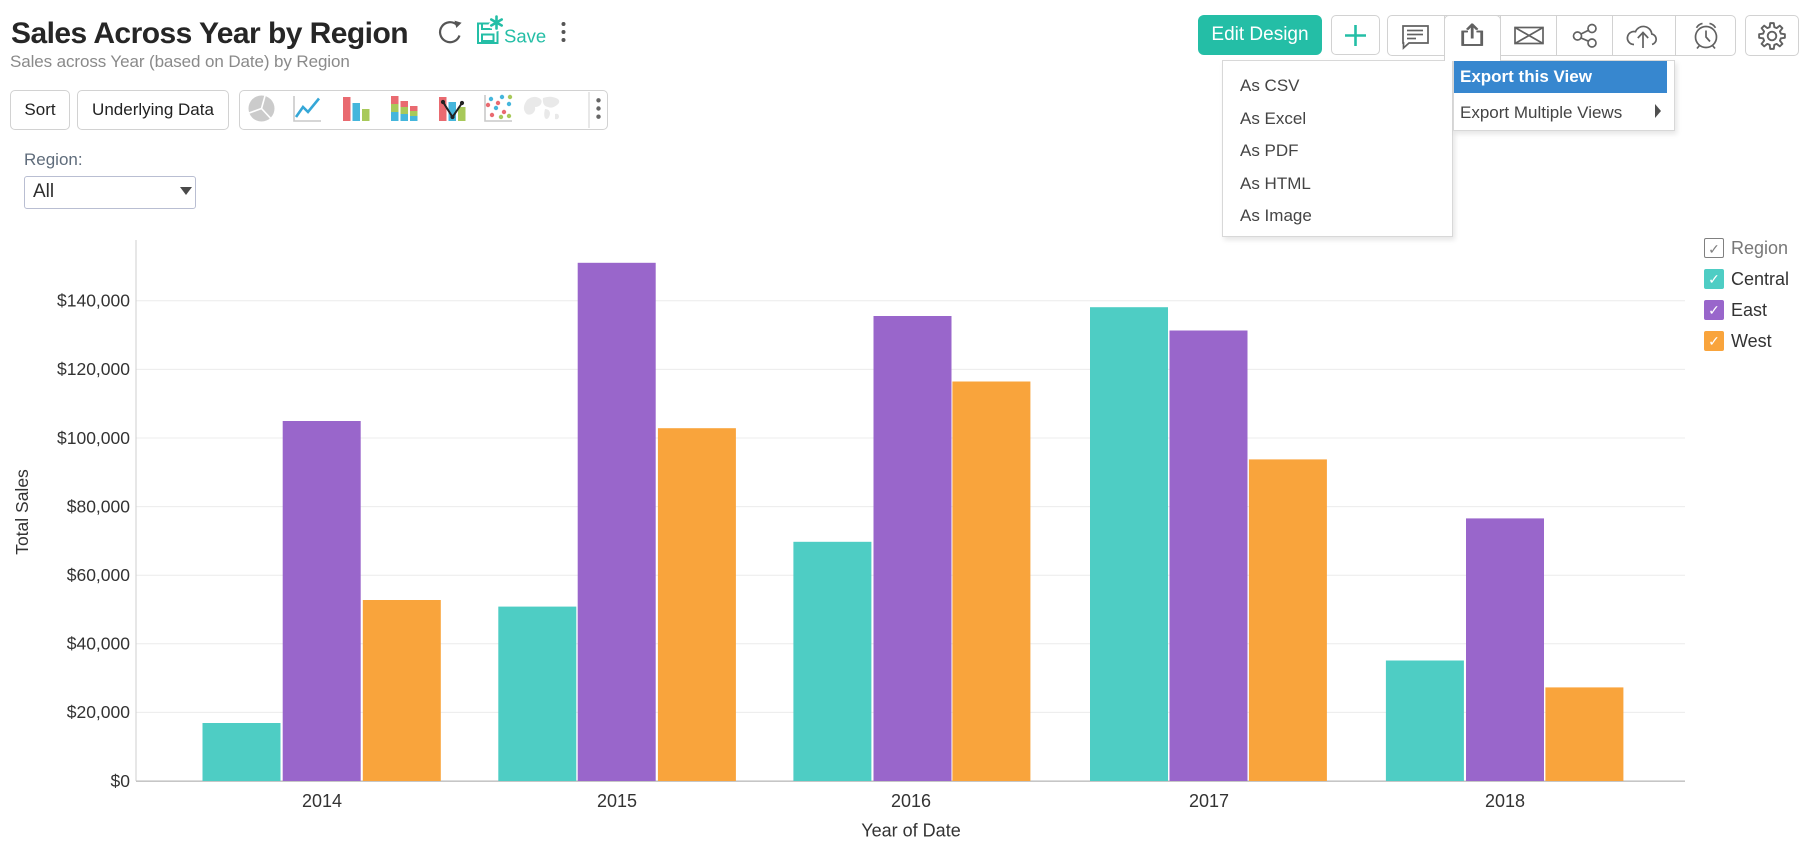  What do you see at coordinates (93, 369) in the screenshot?
I see `svg-text: $120,000` at bounding box center [93, 369].